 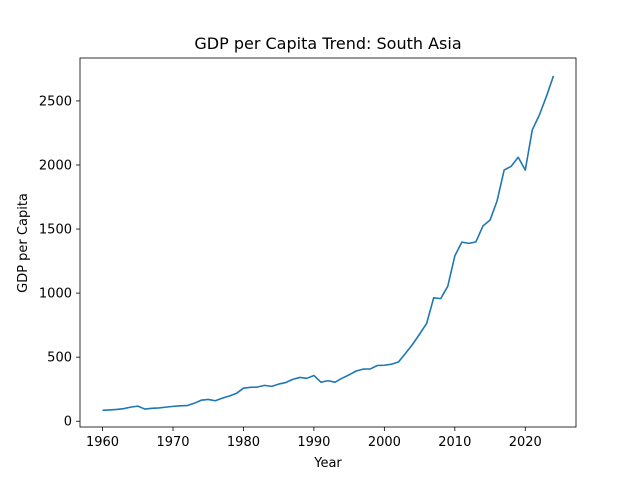 I want to click on x-tick-label: 1990, so click(x=313, y=442).